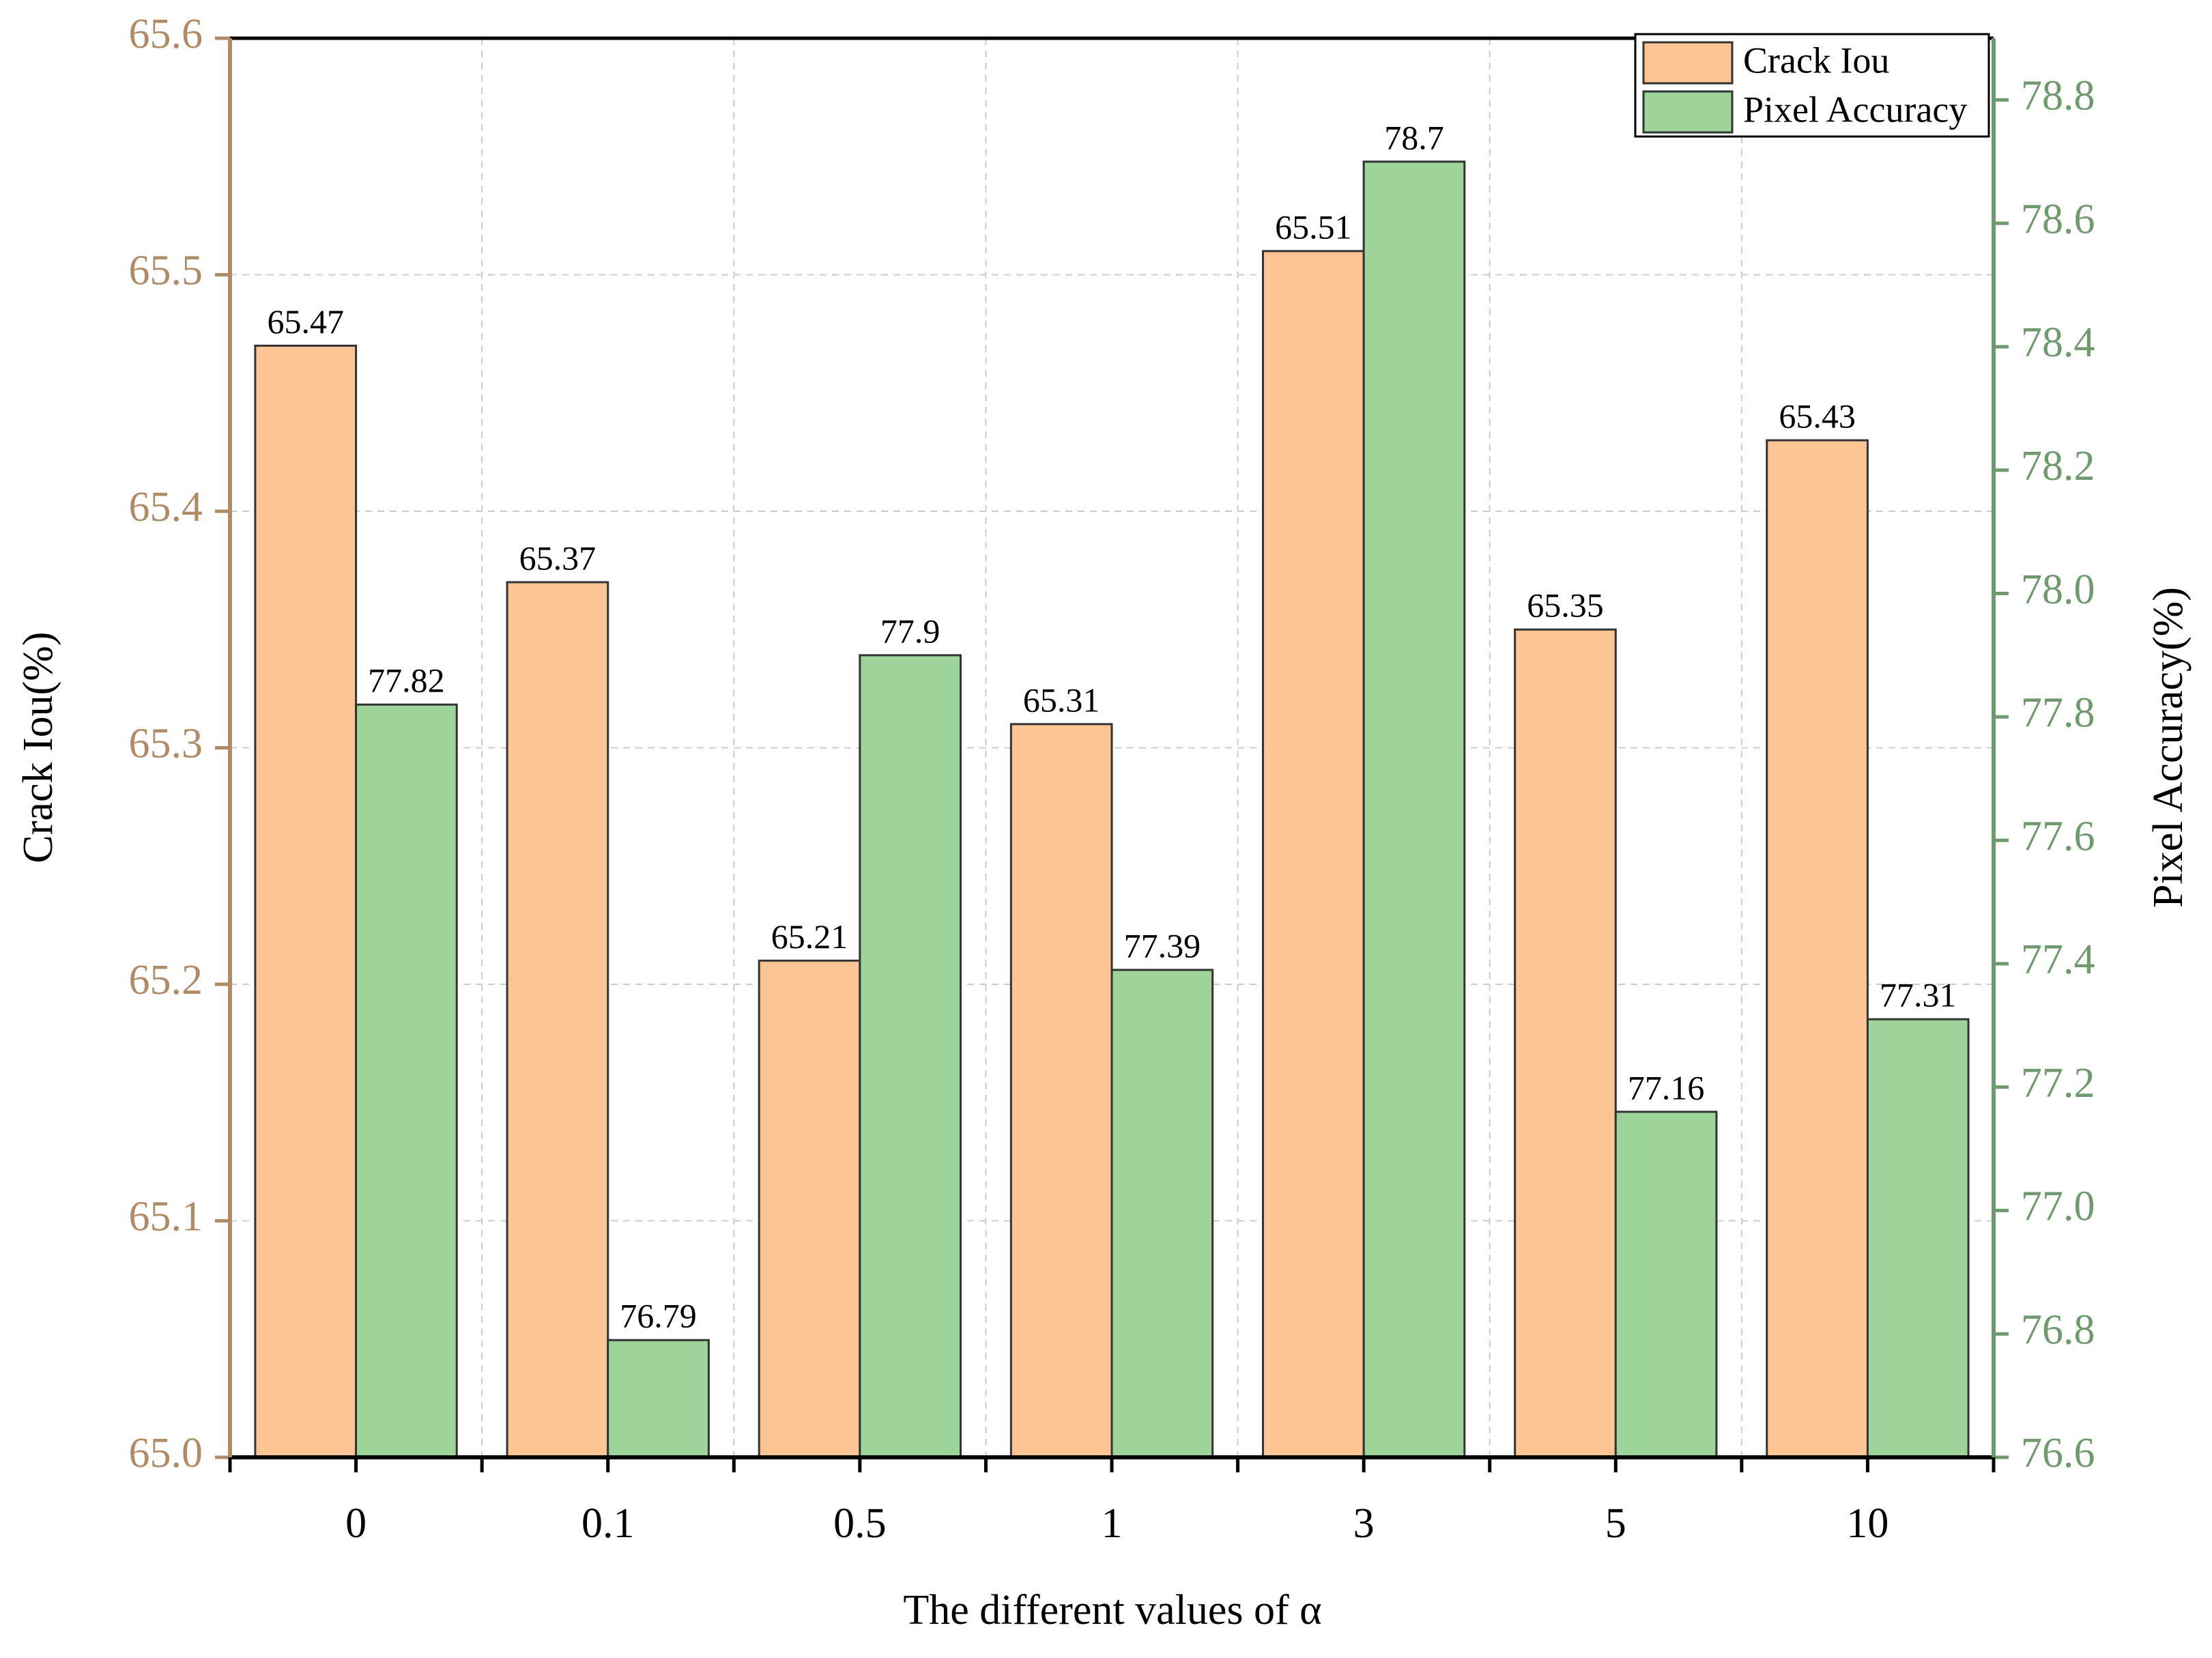 The image size is (2212, 1658). Describe the element at coordinates (1112, 1523) in the screenshot. I see `x-tick-label: 1` at that location.